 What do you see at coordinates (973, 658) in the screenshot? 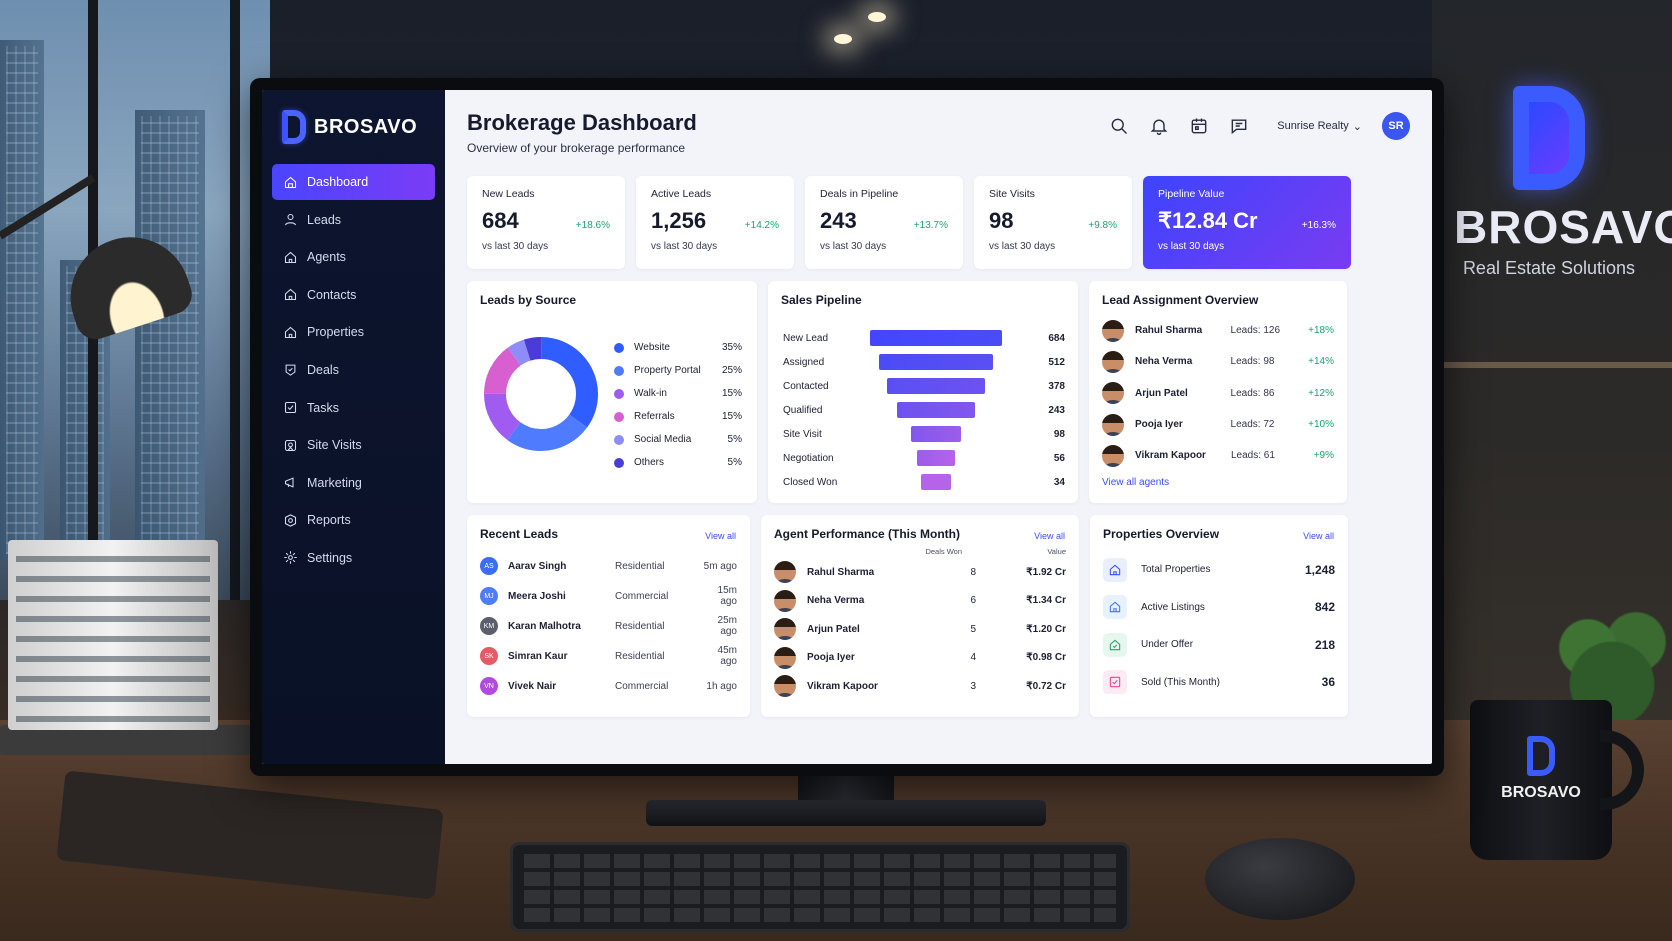
I see `deals-won: 4` at bounding box center [973, 658].